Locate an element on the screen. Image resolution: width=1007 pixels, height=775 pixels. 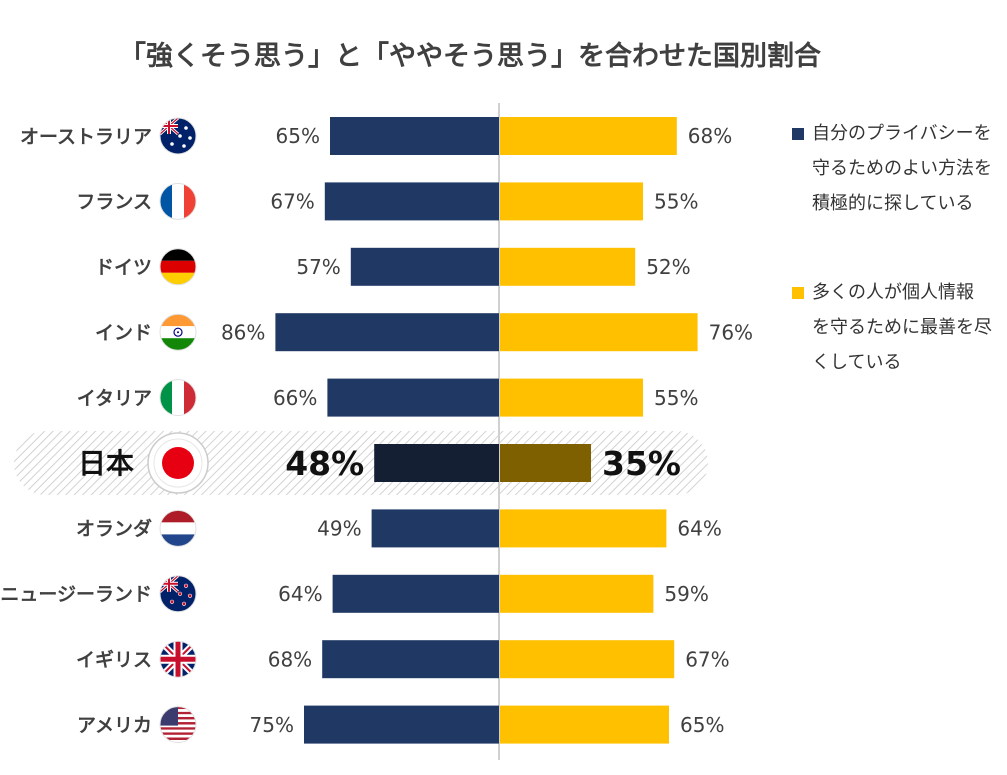
category-label-5: 日本 is located at coordinates (106, 463).